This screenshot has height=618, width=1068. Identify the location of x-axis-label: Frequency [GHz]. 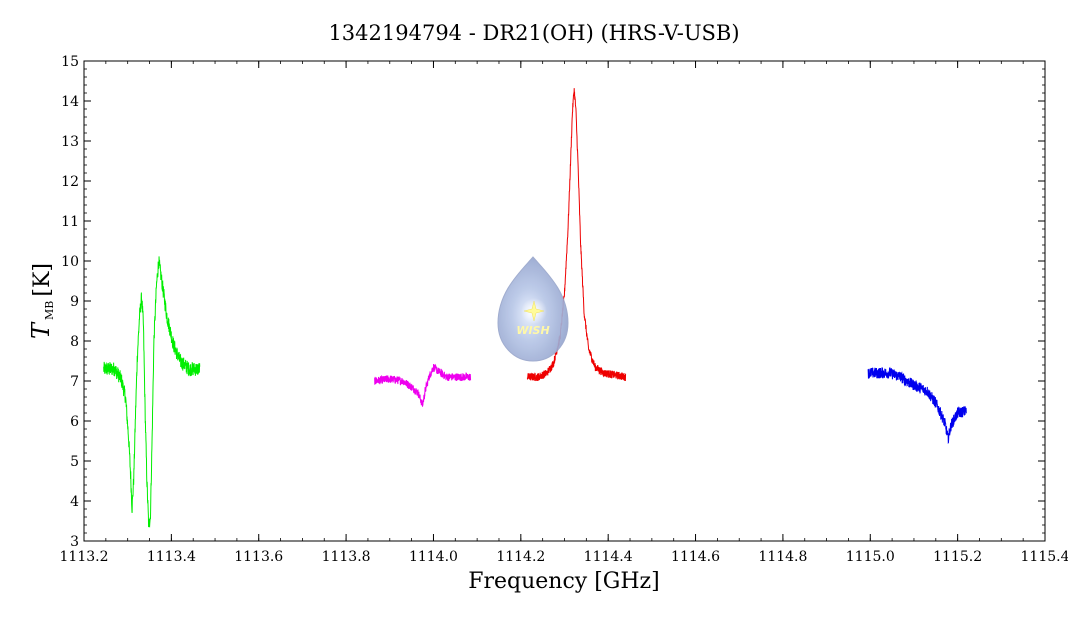
(564, 581).